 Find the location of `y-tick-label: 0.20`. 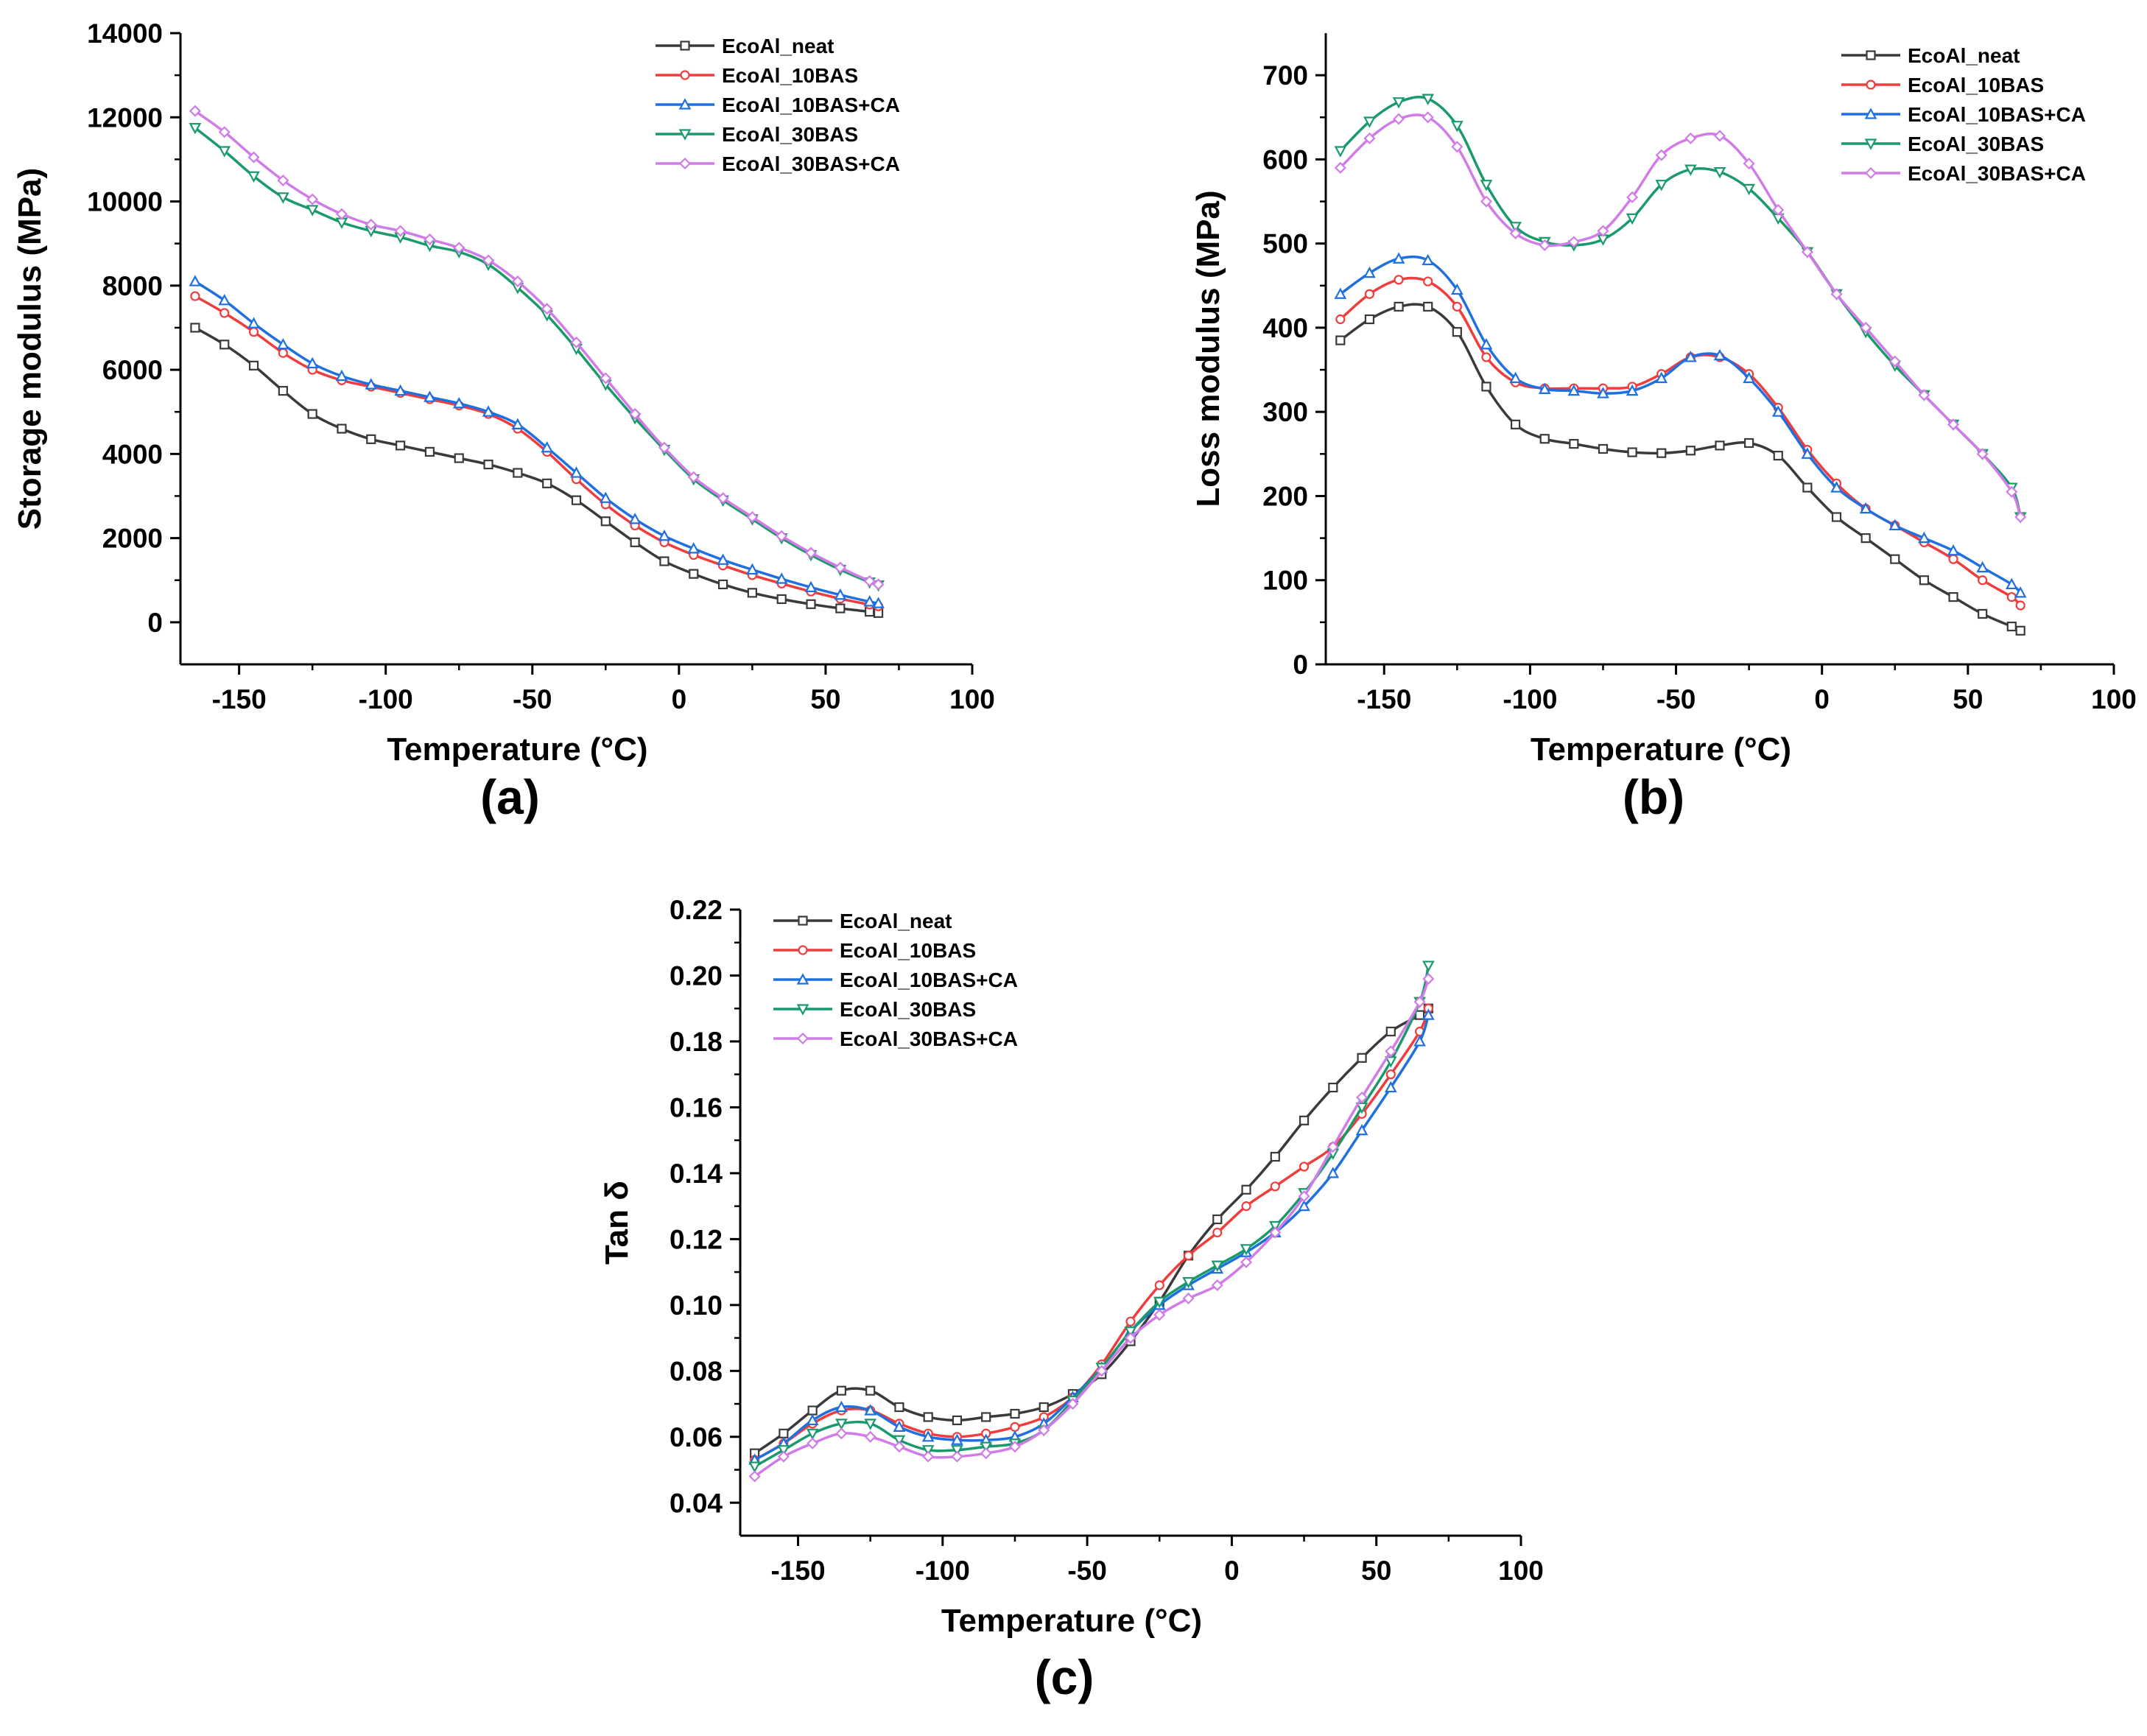

y-tick-label: 0.20 is located at coordinates (696, 975).